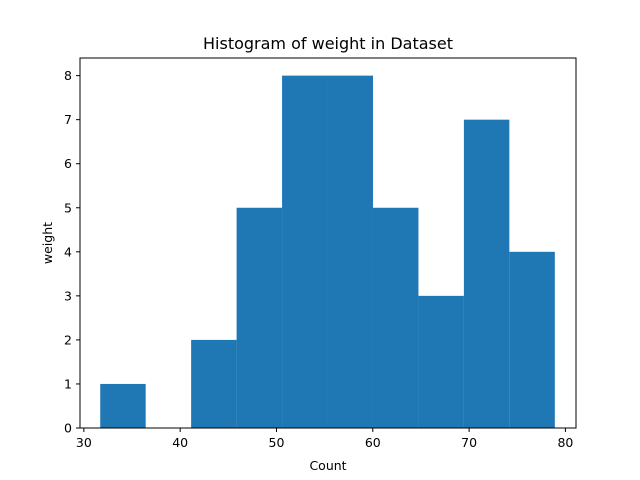  Describe the element at coordinates (68, 339) in the screenshot. I see `y-tick-label: 2` at that location.